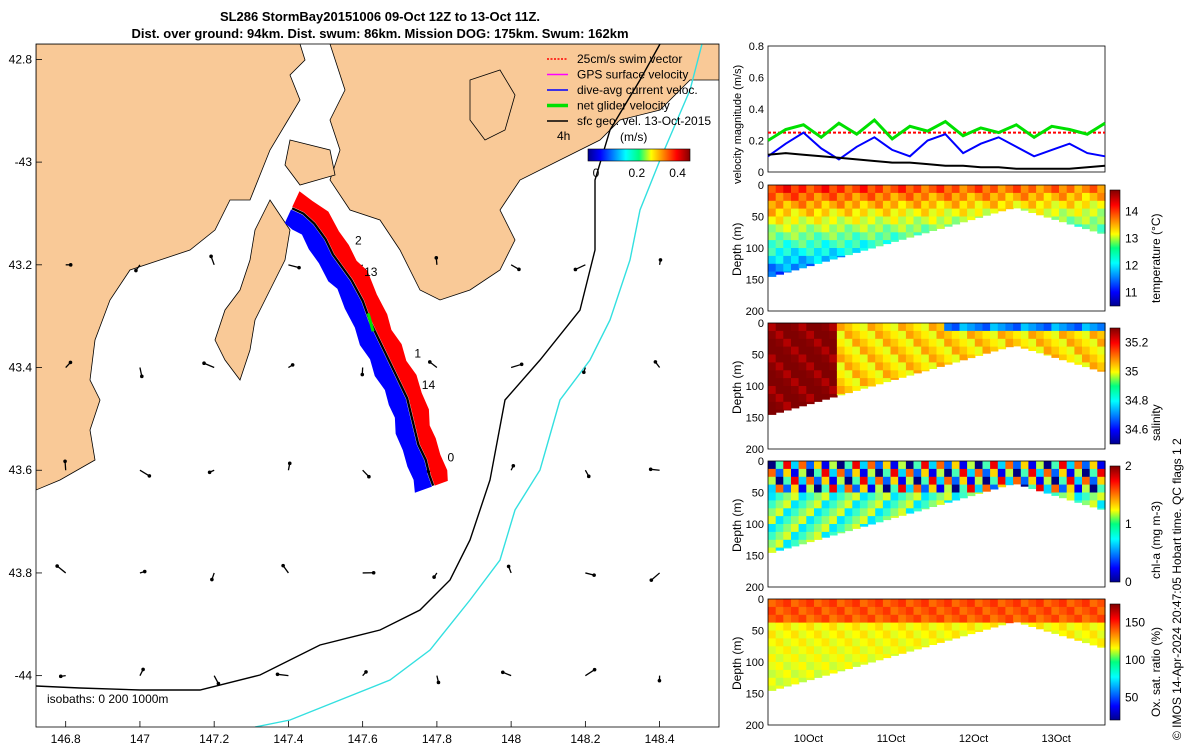  I want to click on velocity-panel-frame, so click(936, 109).